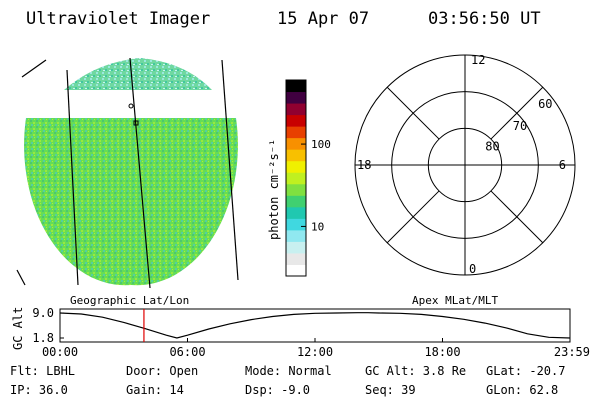 Image resolution: width=600 pixels, height=400 pixels. I want to click on footer-field: Flt: LBHL, so click(42, 371).